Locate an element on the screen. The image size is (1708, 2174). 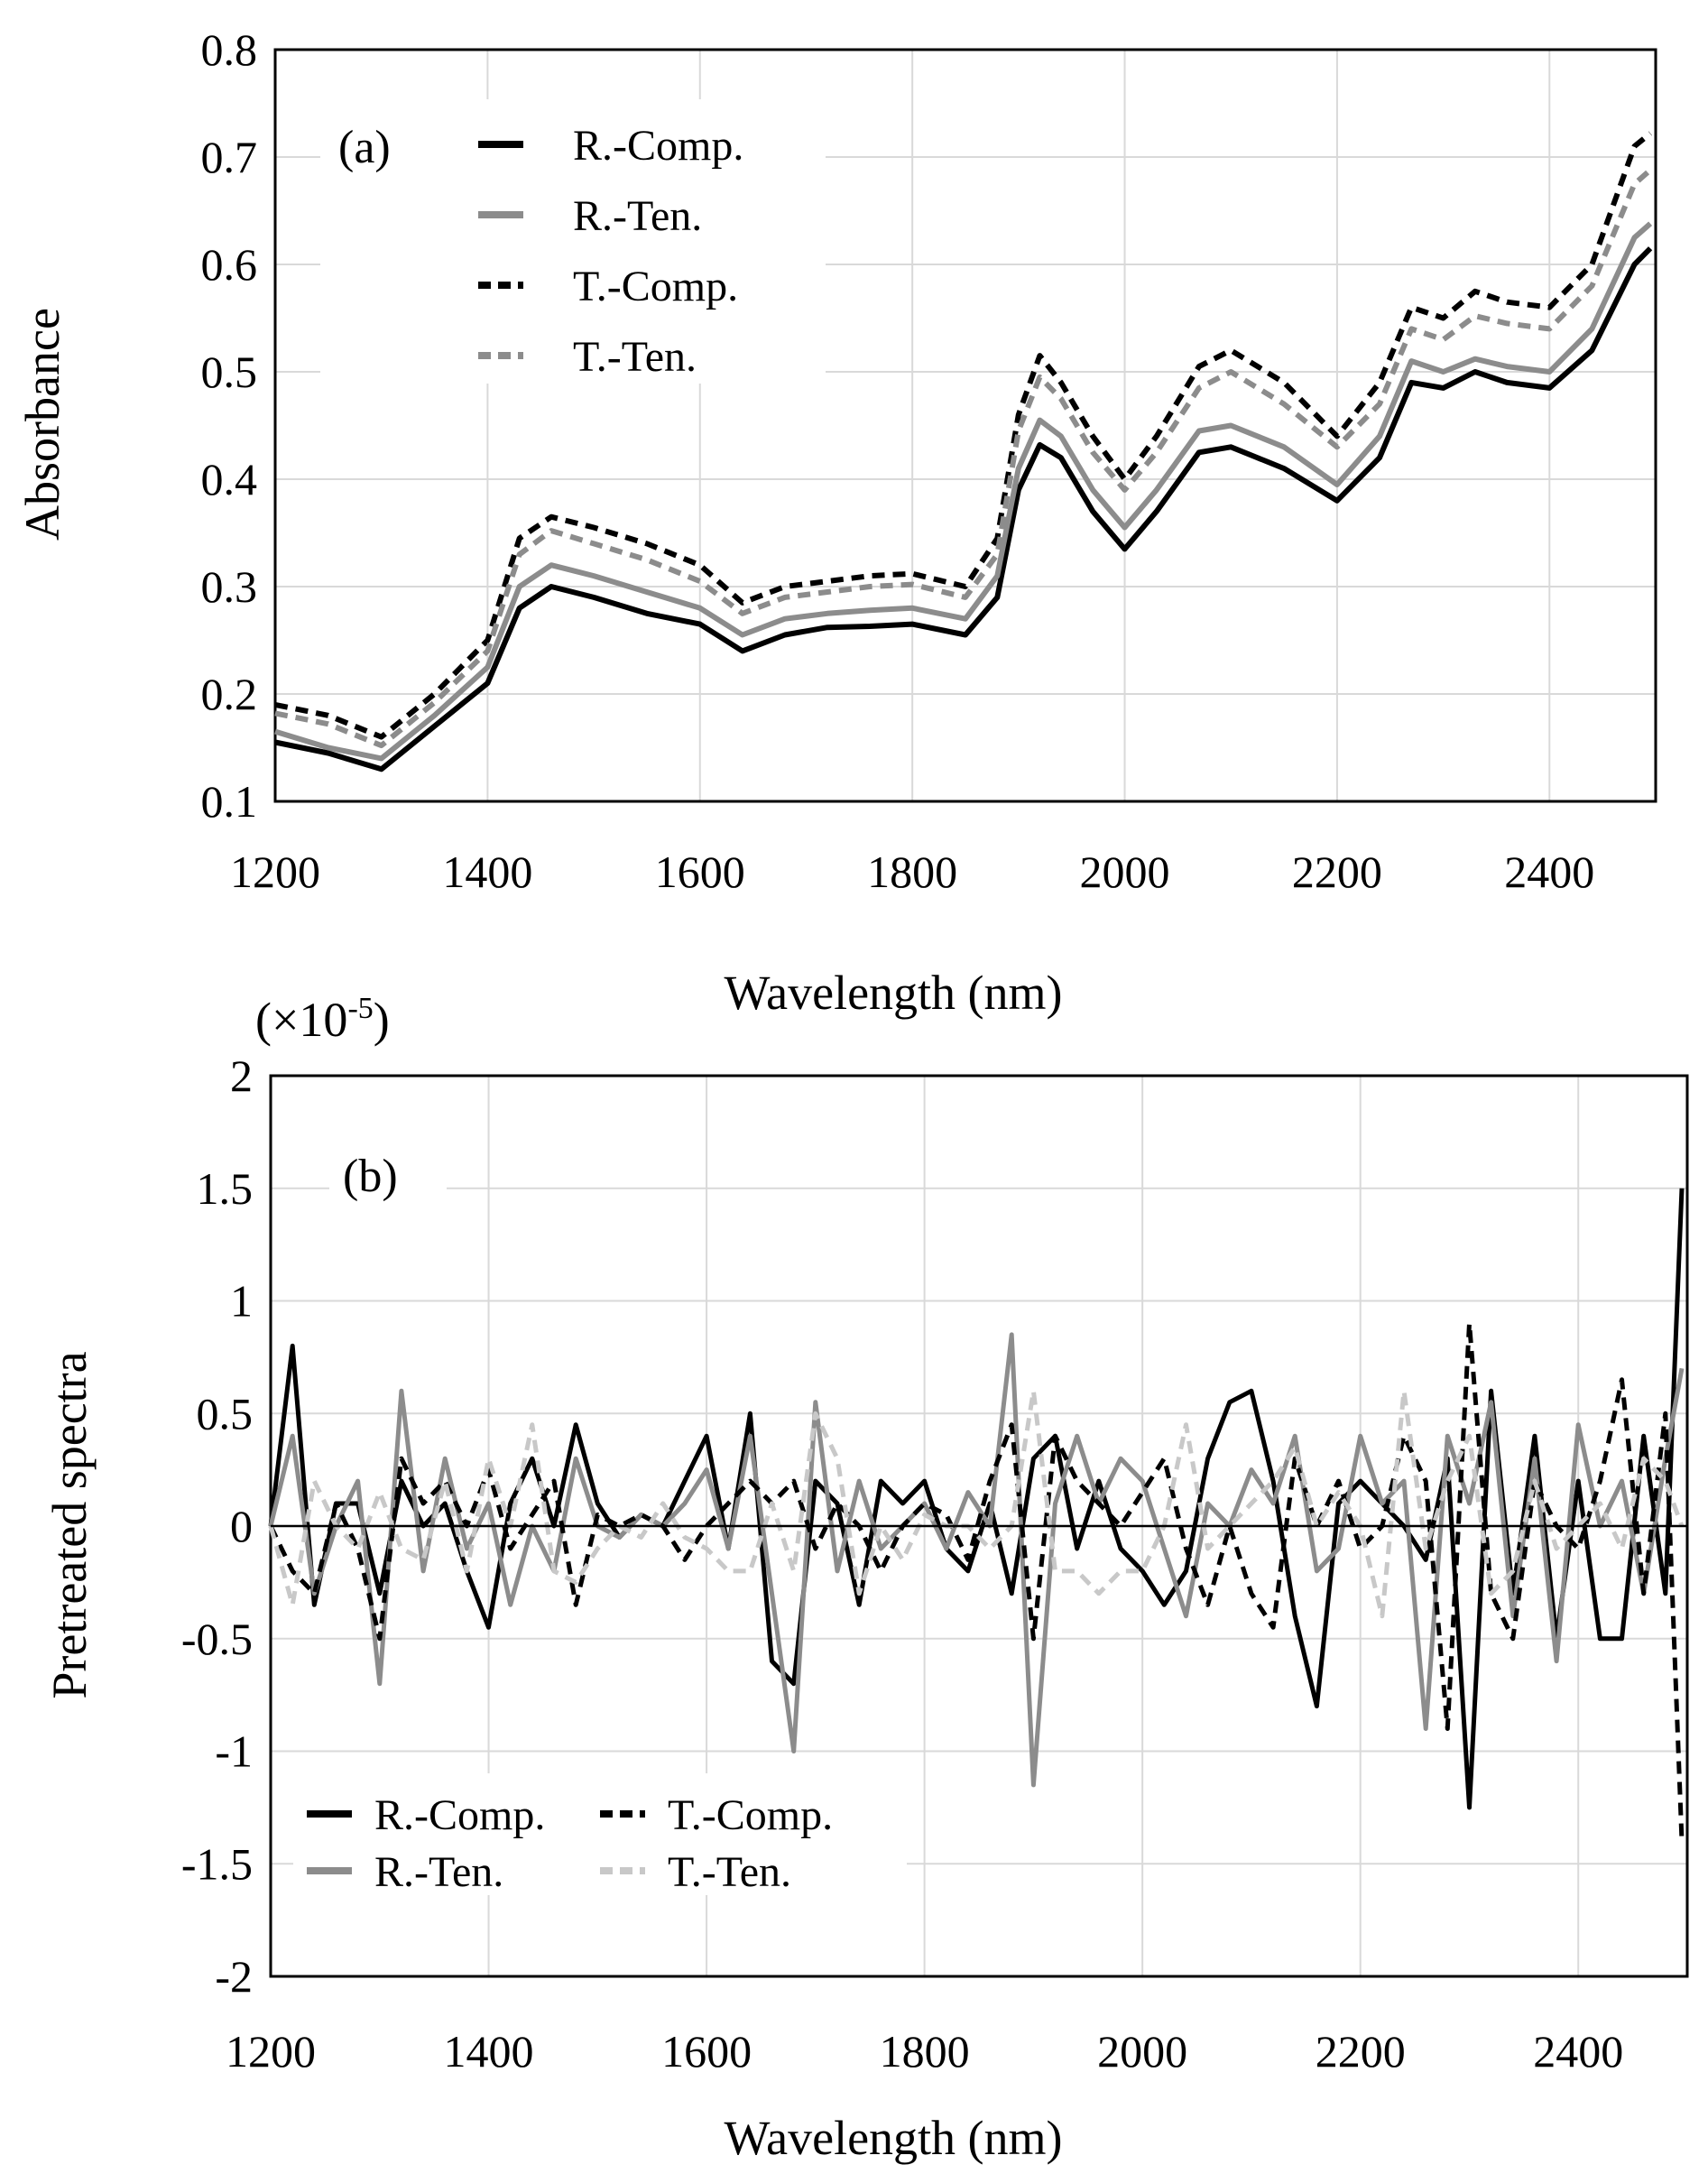
panel-b-x-axis-label: Wavelength (nm) is located at coordinates (893, 2138).